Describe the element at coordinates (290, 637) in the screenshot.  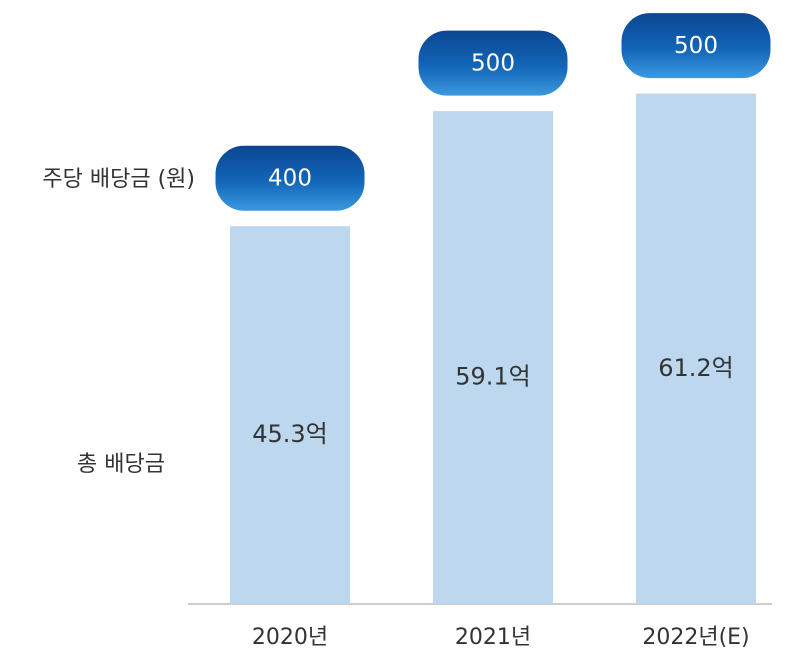
I see `x-tick-label: 2020년` at that location.